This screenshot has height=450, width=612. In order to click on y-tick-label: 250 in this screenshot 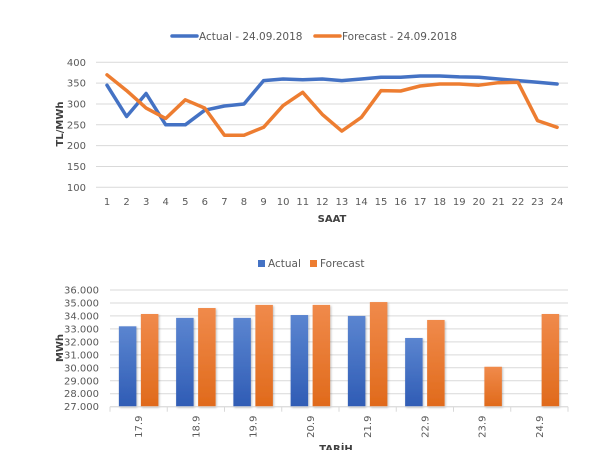, I will do `click(76, 125)`.